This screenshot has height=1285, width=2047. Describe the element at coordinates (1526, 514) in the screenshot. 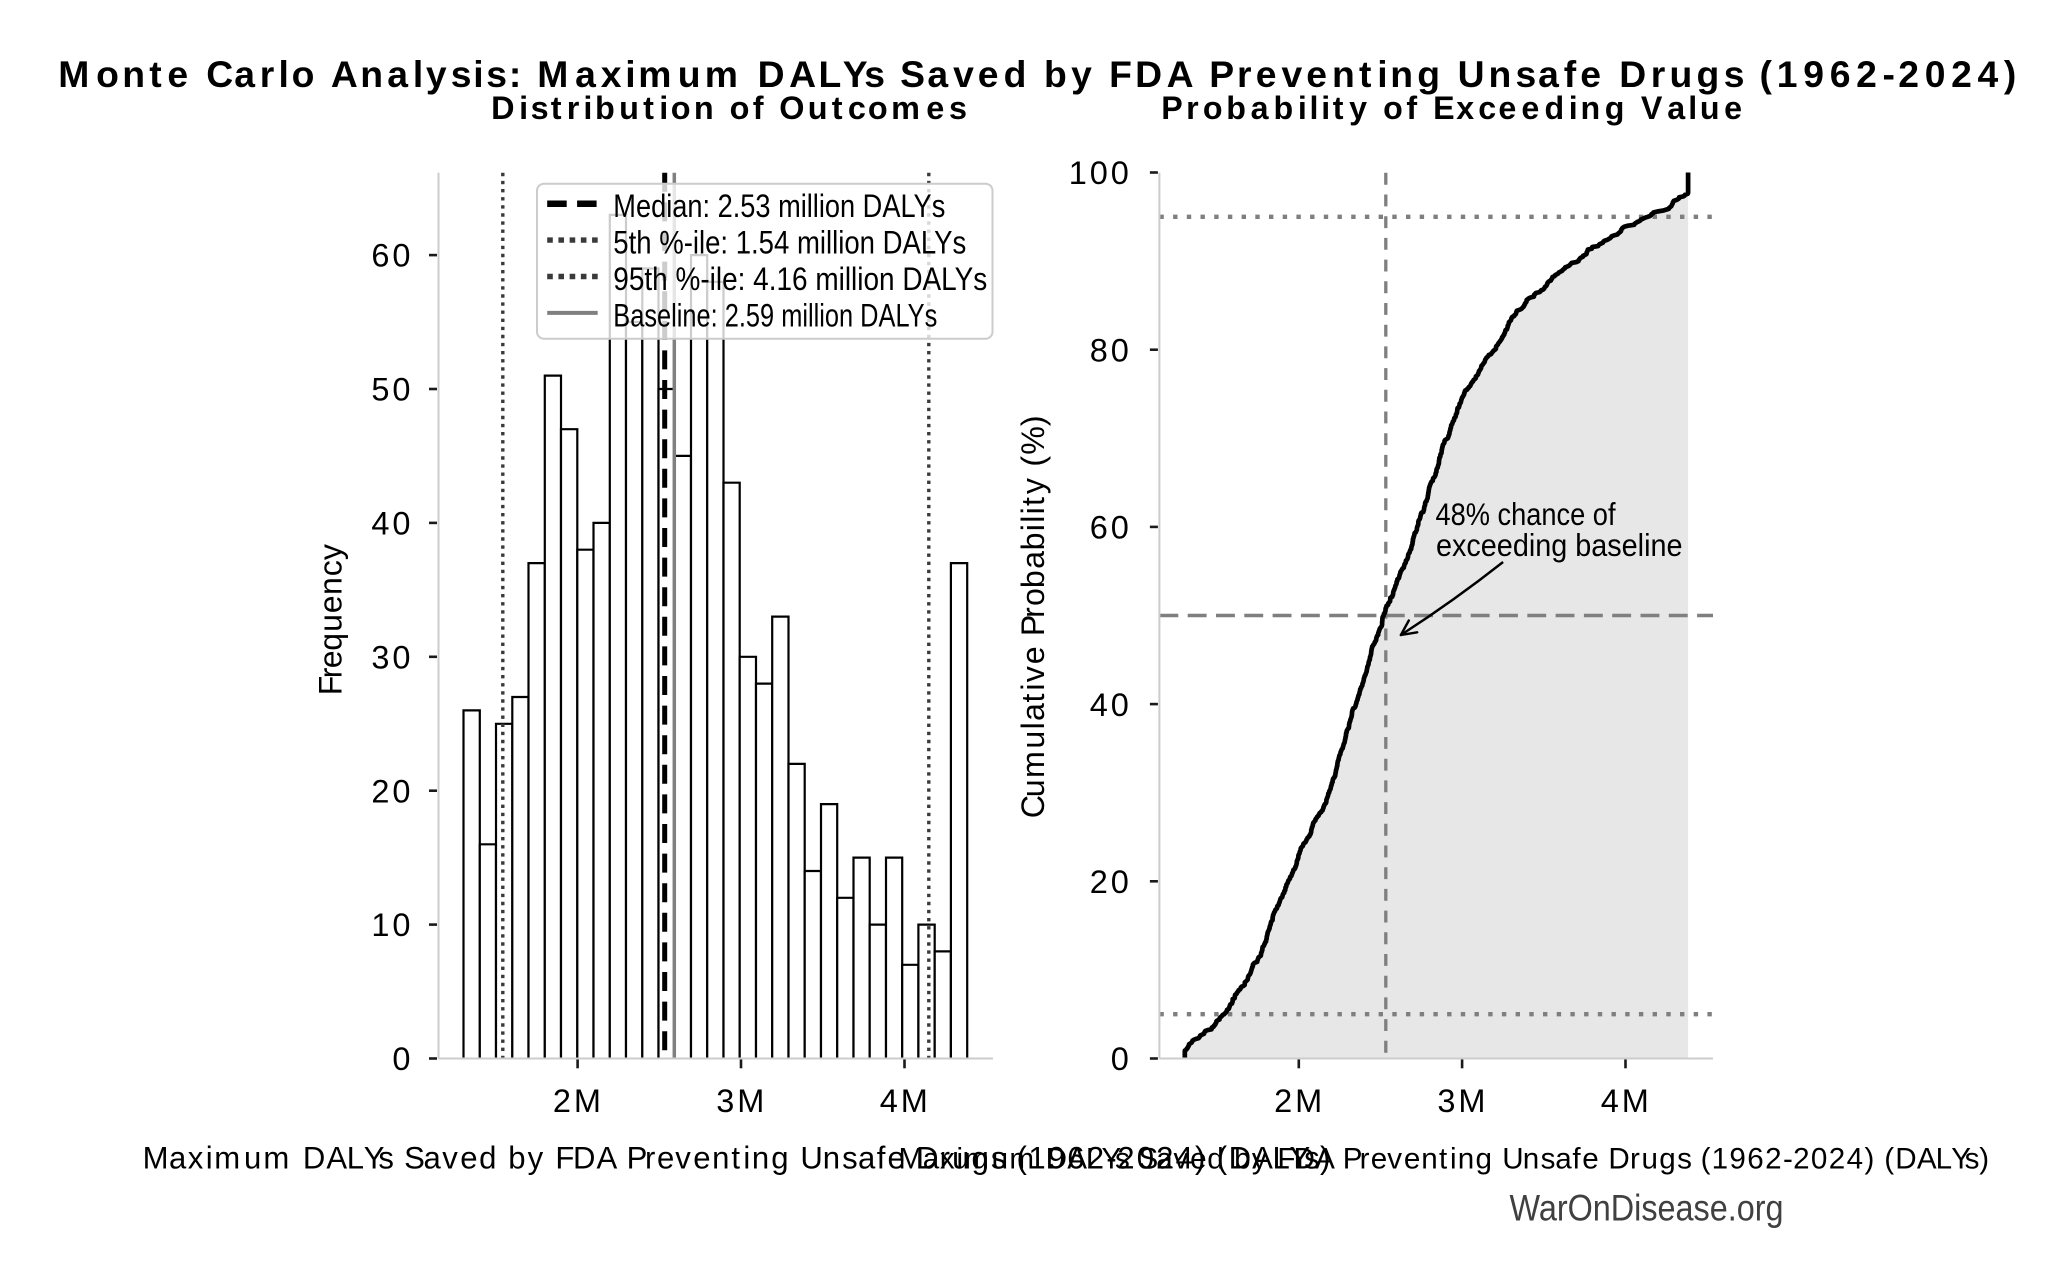

I see `svg-text: 48% chance of` at that location.